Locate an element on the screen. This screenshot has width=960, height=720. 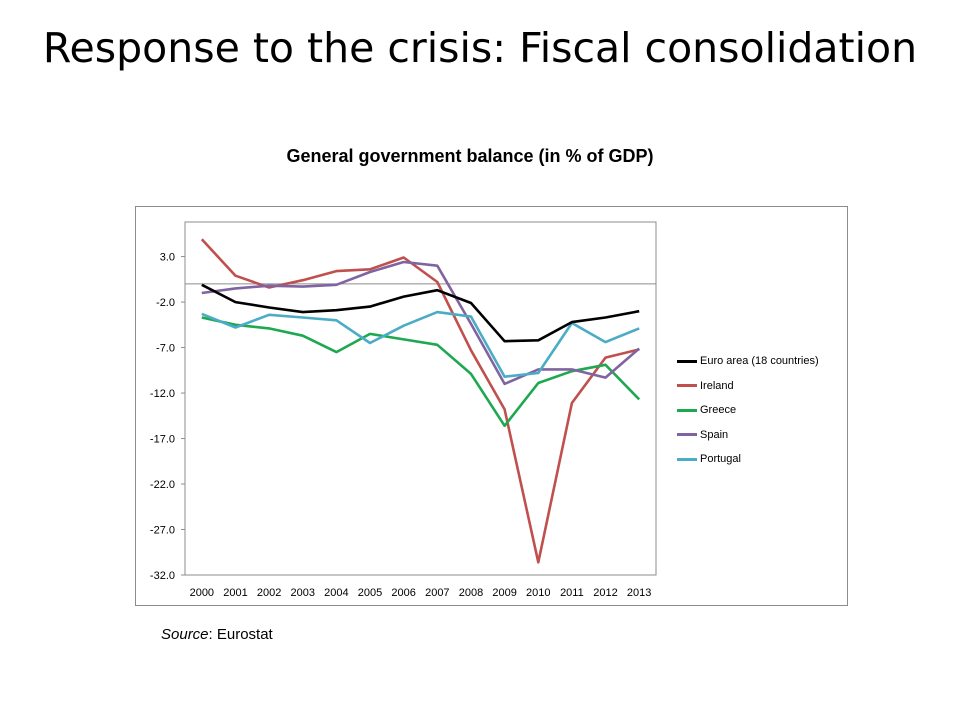
y-tick-label: -22.0 is located at coordinates (162, 485).